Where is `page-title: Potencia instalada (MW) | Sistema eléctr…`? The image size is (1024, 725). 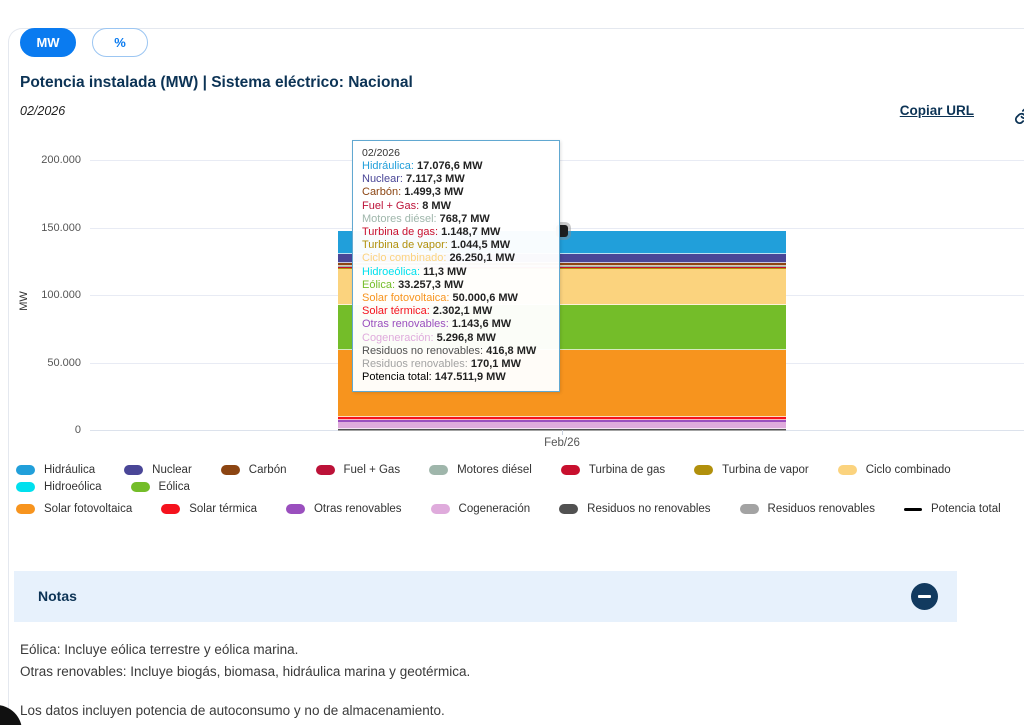
page-title: Potencia instalada (MW) | Sistema eléctr… is located at coordinates (216, 82).